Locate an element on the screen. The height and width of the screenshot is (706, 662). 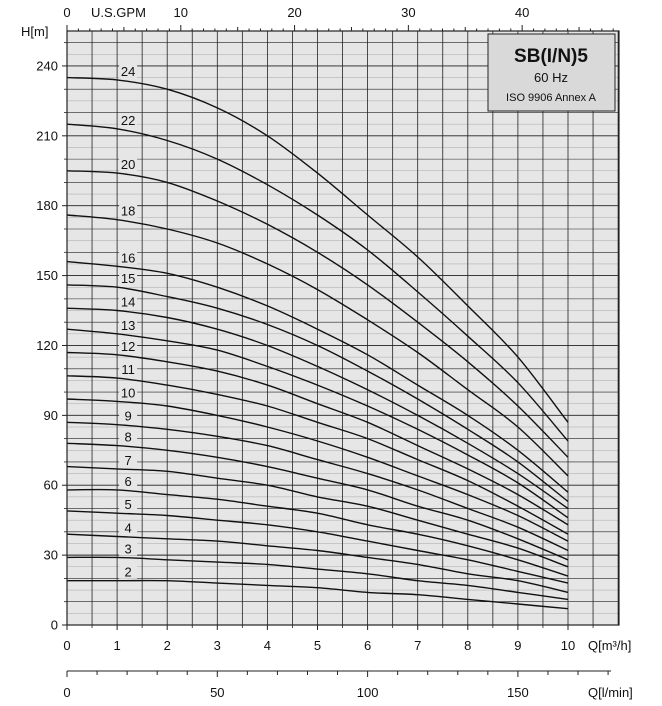
stage-label-18: 18 is located at coordinates (128, 211).